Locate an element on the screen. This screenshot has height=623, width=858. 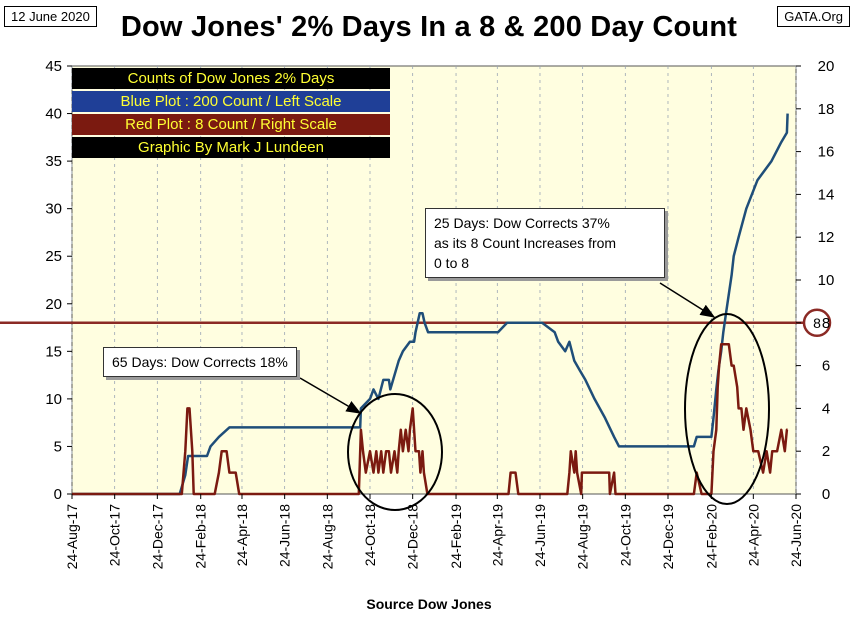
x-tick-label: 24-Feb-20 is located at coordinates (711, 536).